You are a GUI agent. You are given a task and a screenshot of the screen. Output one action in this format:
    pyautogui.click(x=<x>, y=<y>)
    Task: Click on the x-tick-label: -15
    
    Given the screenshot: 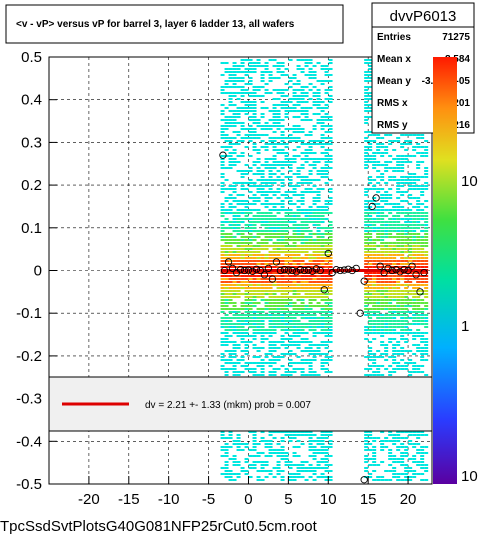 What is the action you would take?
    pyautogui.click(x=129, y=499)
    